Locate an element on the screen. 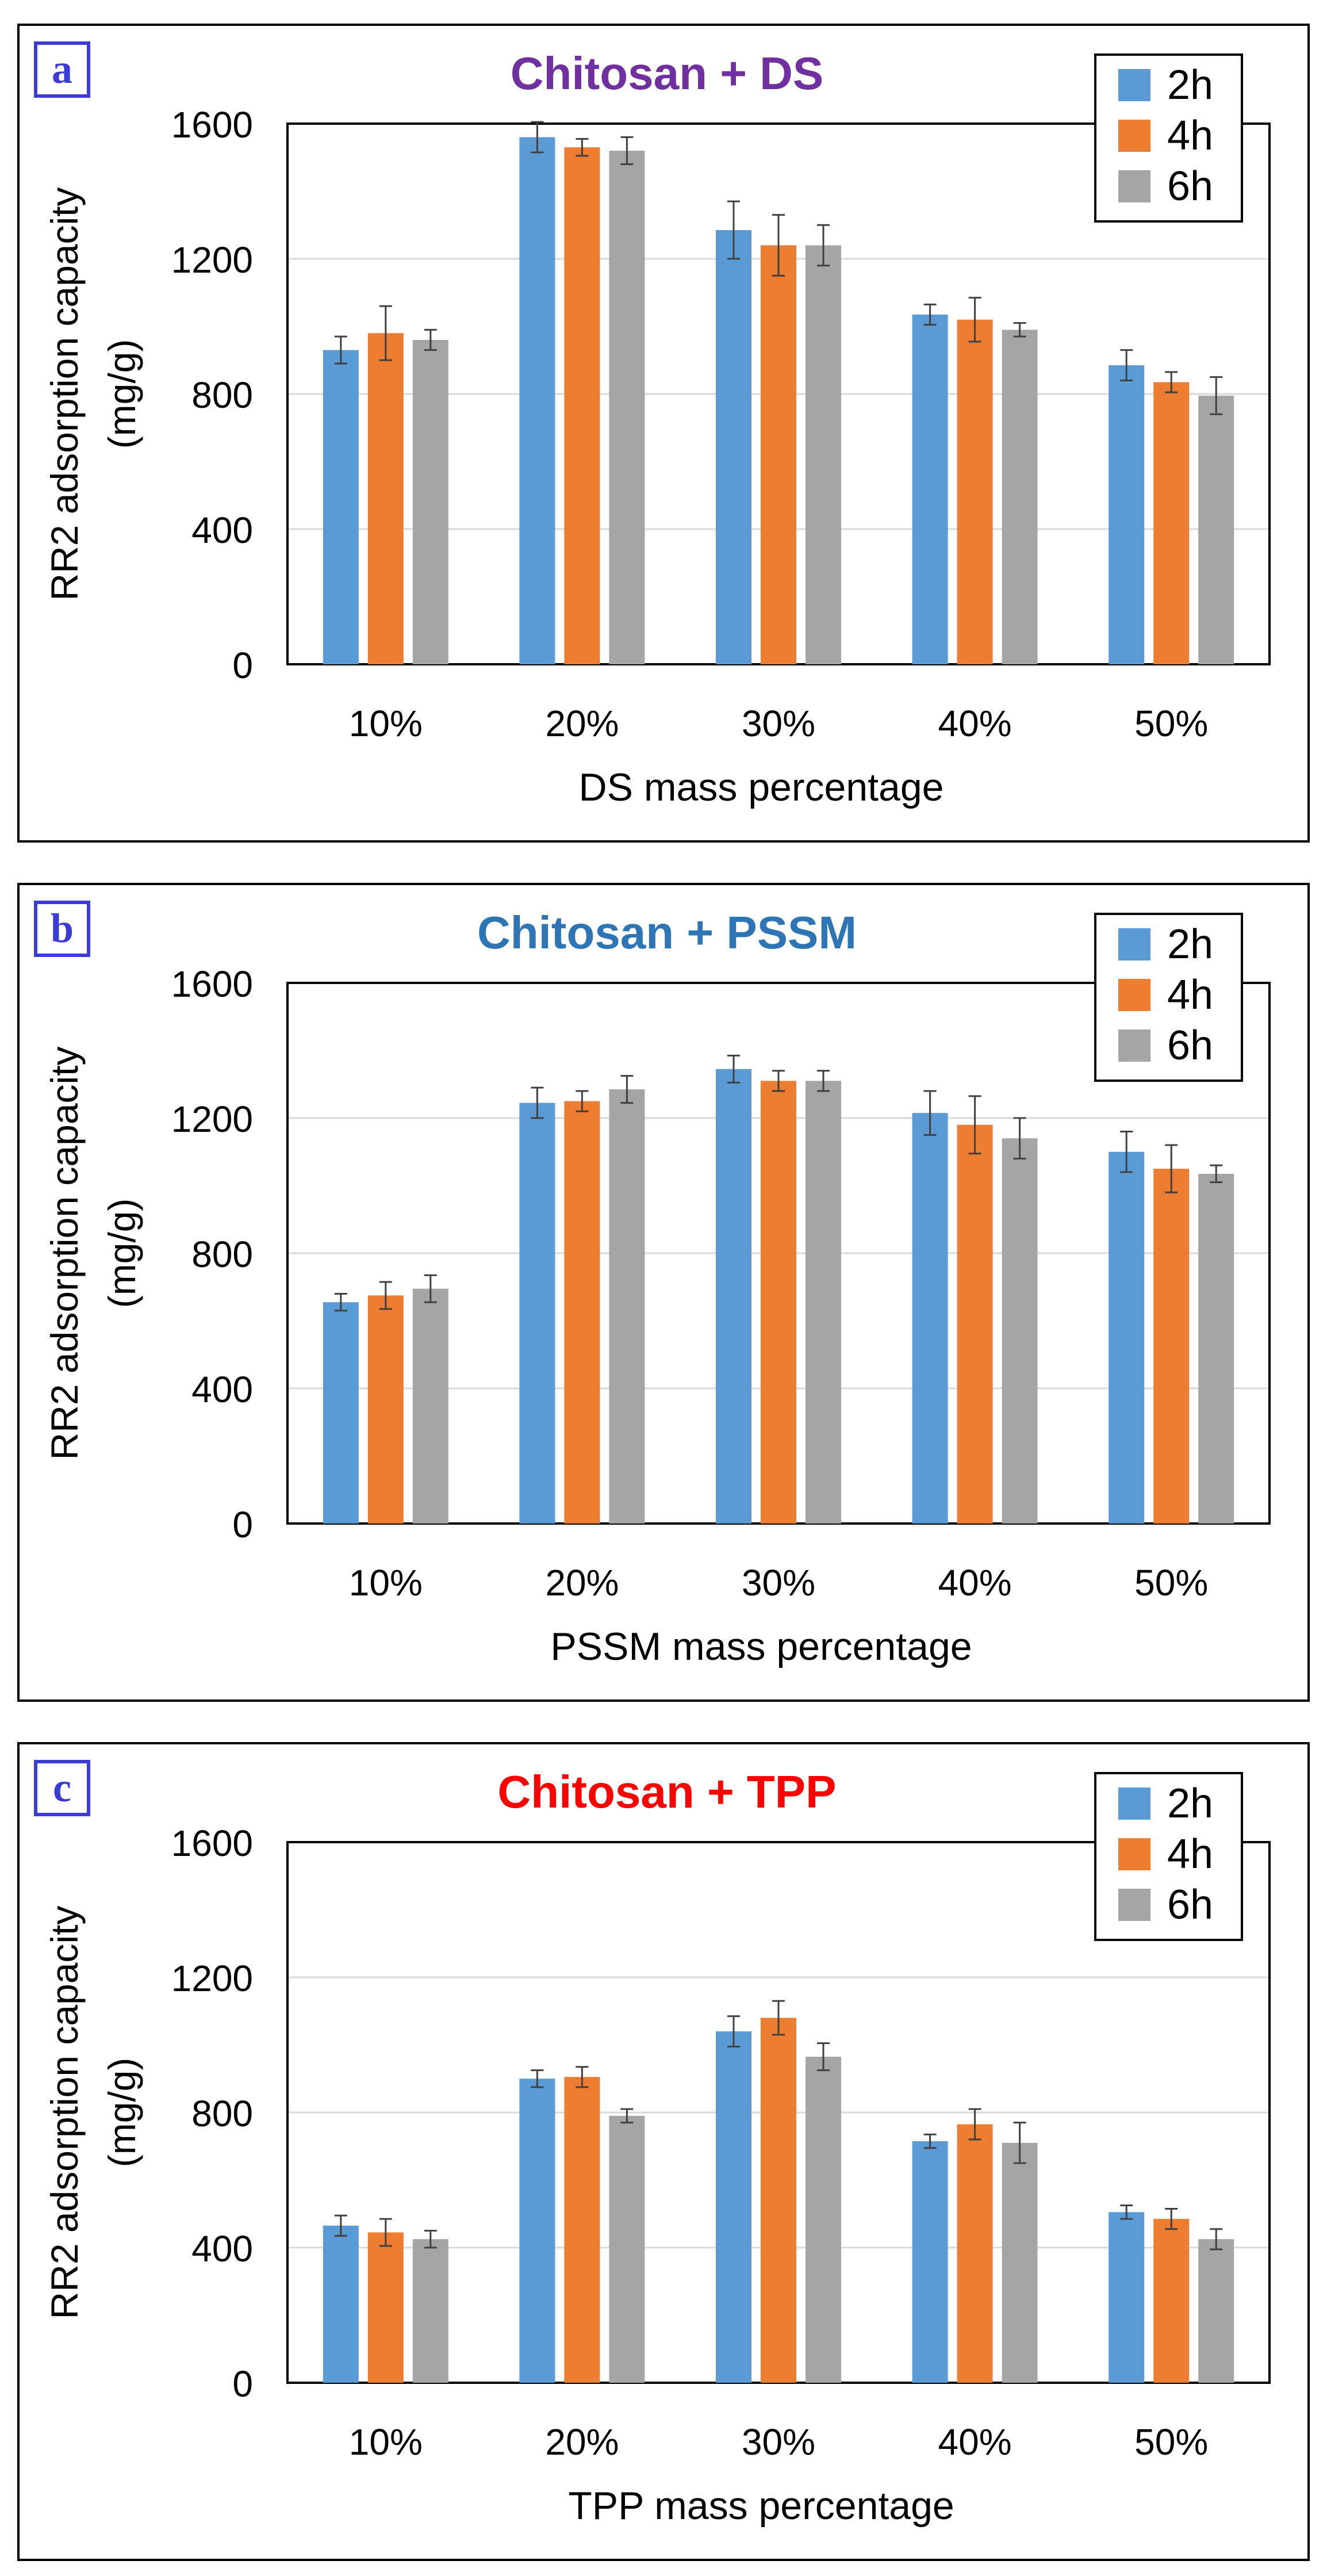 The image size is (1327, 2576). chart-title: Chitosan + DS is located at coordinates (667, 73).